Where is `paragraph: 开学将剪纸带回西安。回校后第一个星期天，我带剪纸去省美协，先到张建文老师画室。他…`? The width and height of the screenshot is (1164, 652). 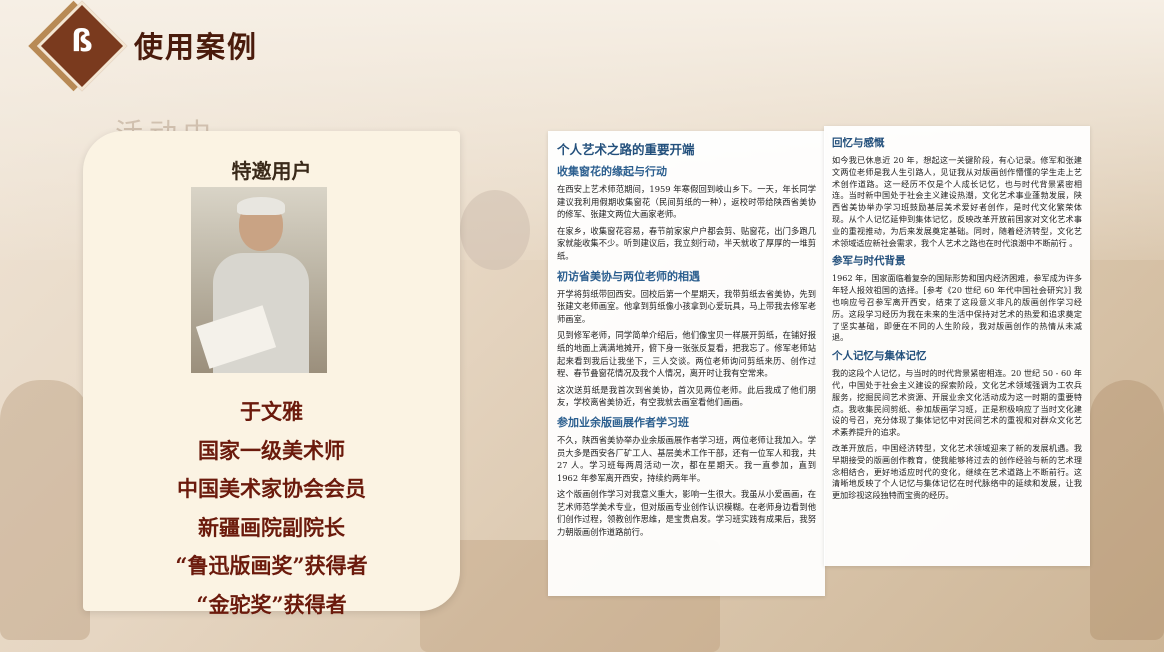
paragraph: 开学将剪纸带回西安。回校后第一个星期天，我带剪纸去省美协，先到张建文老师画室。他… is located at coordinates (686, 306).